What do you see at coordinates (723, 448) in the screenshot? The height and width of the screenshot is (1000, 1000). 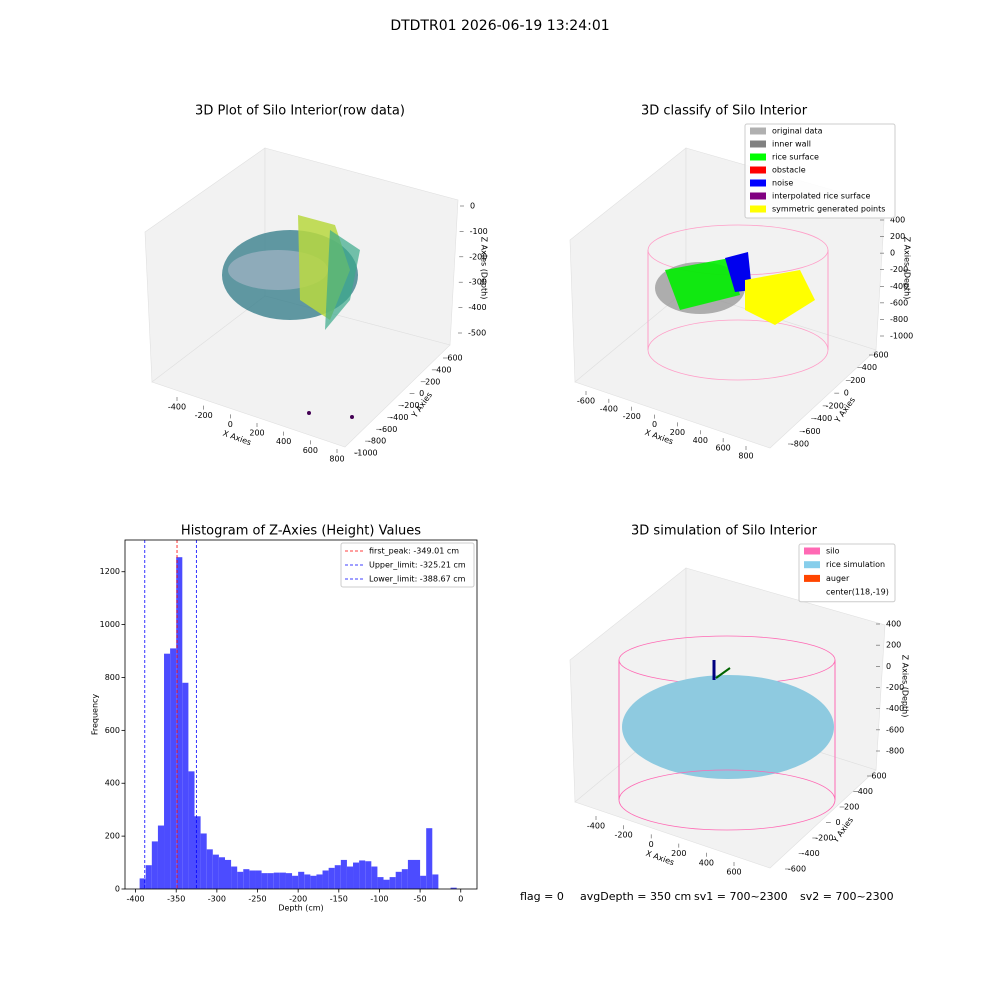 I see `x-tick-label: 600` at bounding box center [723, 448].